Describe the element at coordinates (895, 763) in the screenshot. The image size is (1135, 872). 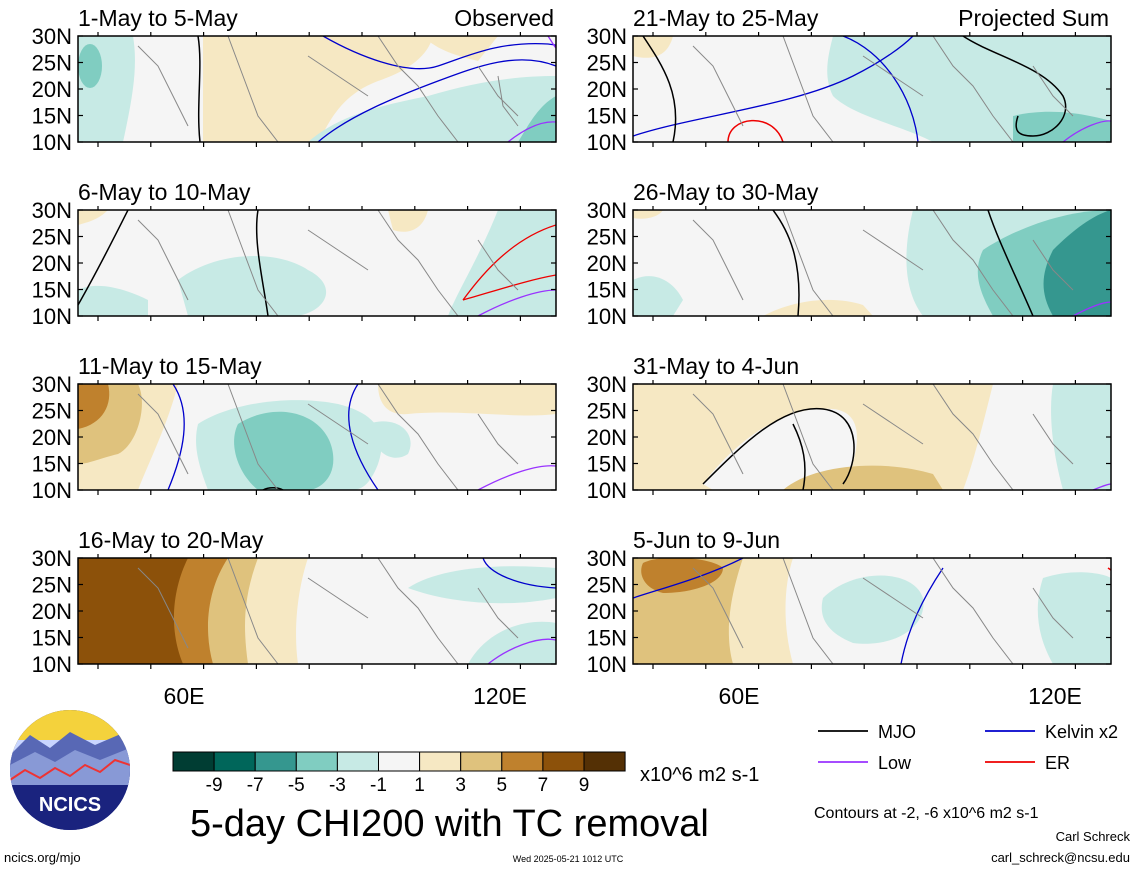
I see `legend-label-low: Low` at that location.